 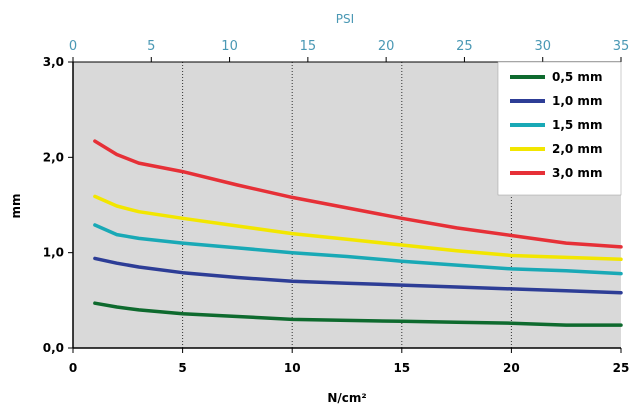 What do you see at coordinates (53, 253) in the screenshot?
I see `y-tick-label-1: 1,0` at bounding box center [53, 253].